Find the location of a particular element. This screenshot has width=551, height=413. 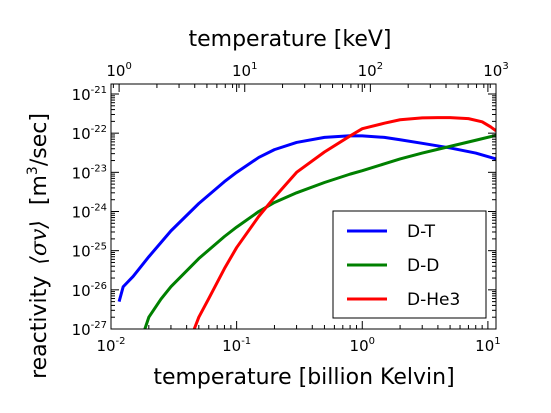

x-tick-label-2-base: 10 is located at coordinates (359, 346).